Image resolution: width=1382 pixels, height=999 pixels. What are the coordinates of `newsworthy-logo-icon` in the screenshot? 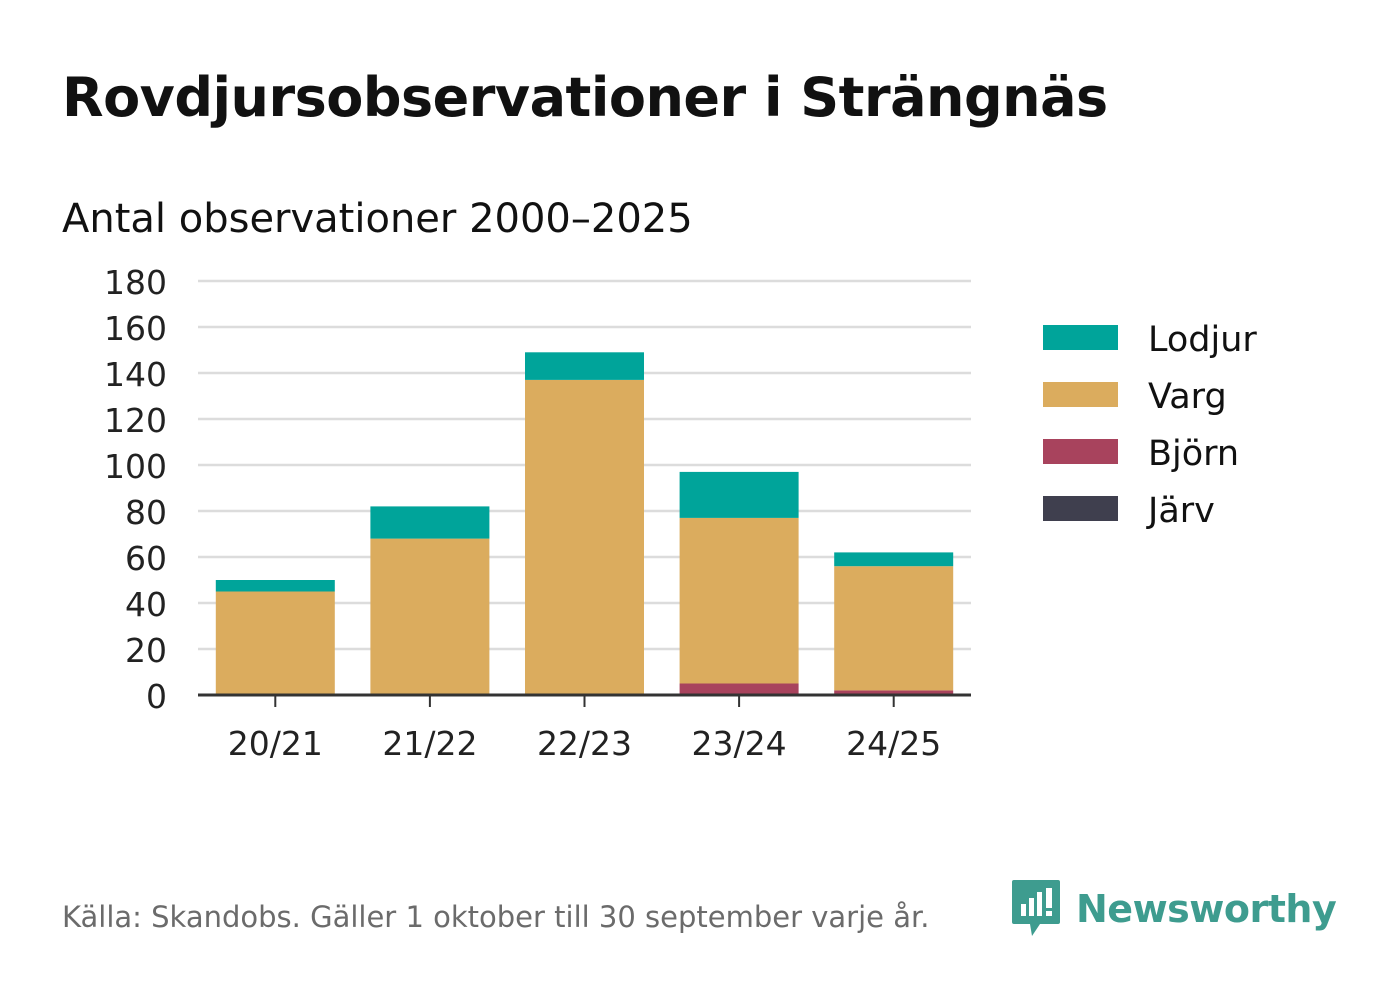 It's located at (1036, 908).